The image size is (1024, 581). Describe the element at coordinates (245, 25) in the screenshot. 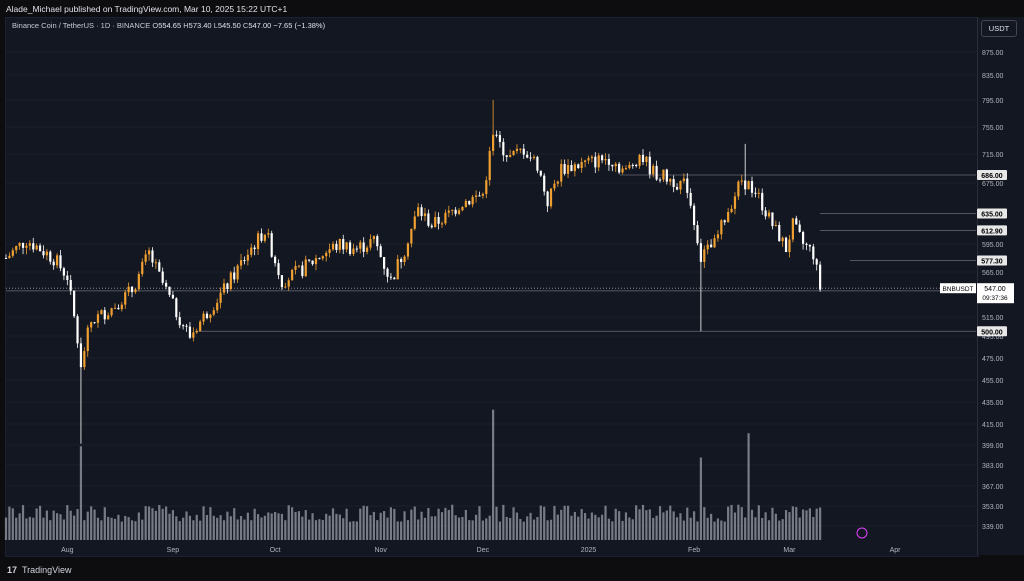

I see `legend-close-label: C` at that location.